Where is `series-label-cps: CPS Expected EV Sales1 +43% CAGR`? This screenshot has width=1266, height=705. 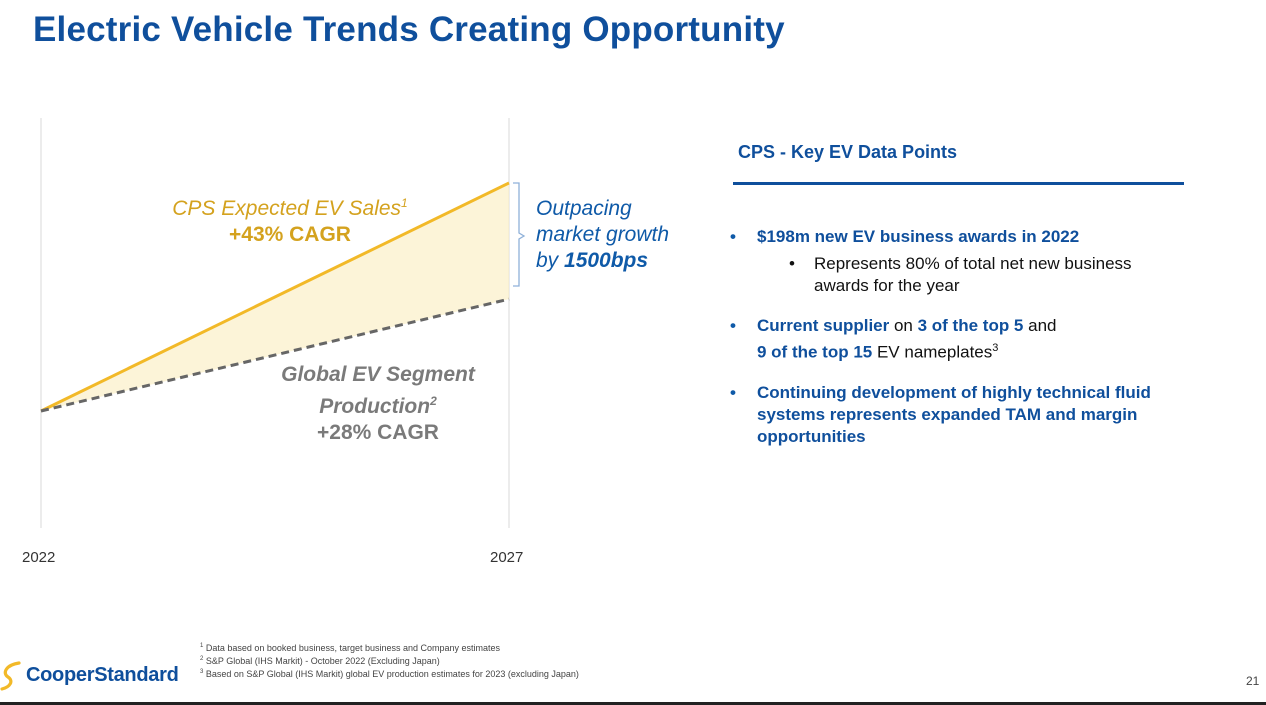 series-label-cps: CPS Expected EV Sales1 +43% CAGR is located at coordinates (290, 219).